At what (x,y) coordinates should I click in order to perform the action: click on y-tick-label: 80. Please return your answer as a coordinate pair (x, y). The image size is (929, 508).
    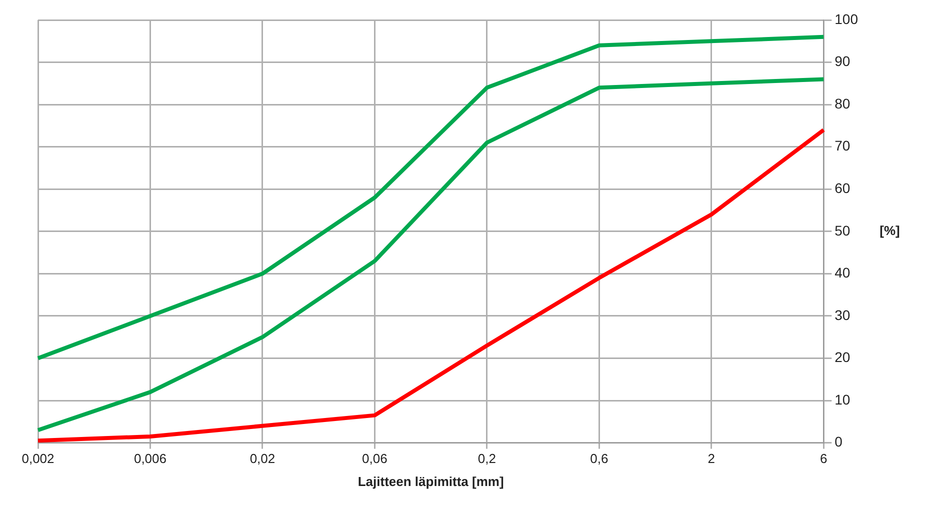
    Looking at the image, I should click on (842, 103).